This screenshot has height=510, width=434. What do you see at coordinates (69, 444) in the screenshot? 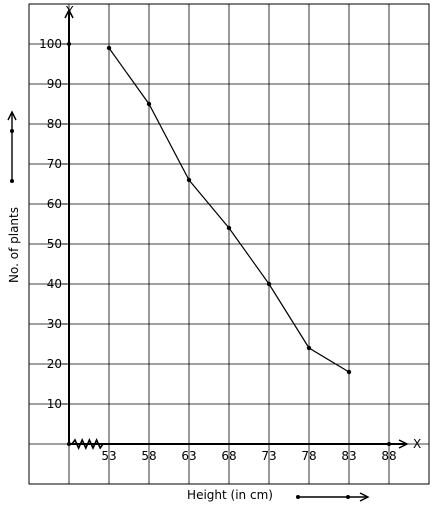
I see `origin-dot` at bounding box center [69, 444].